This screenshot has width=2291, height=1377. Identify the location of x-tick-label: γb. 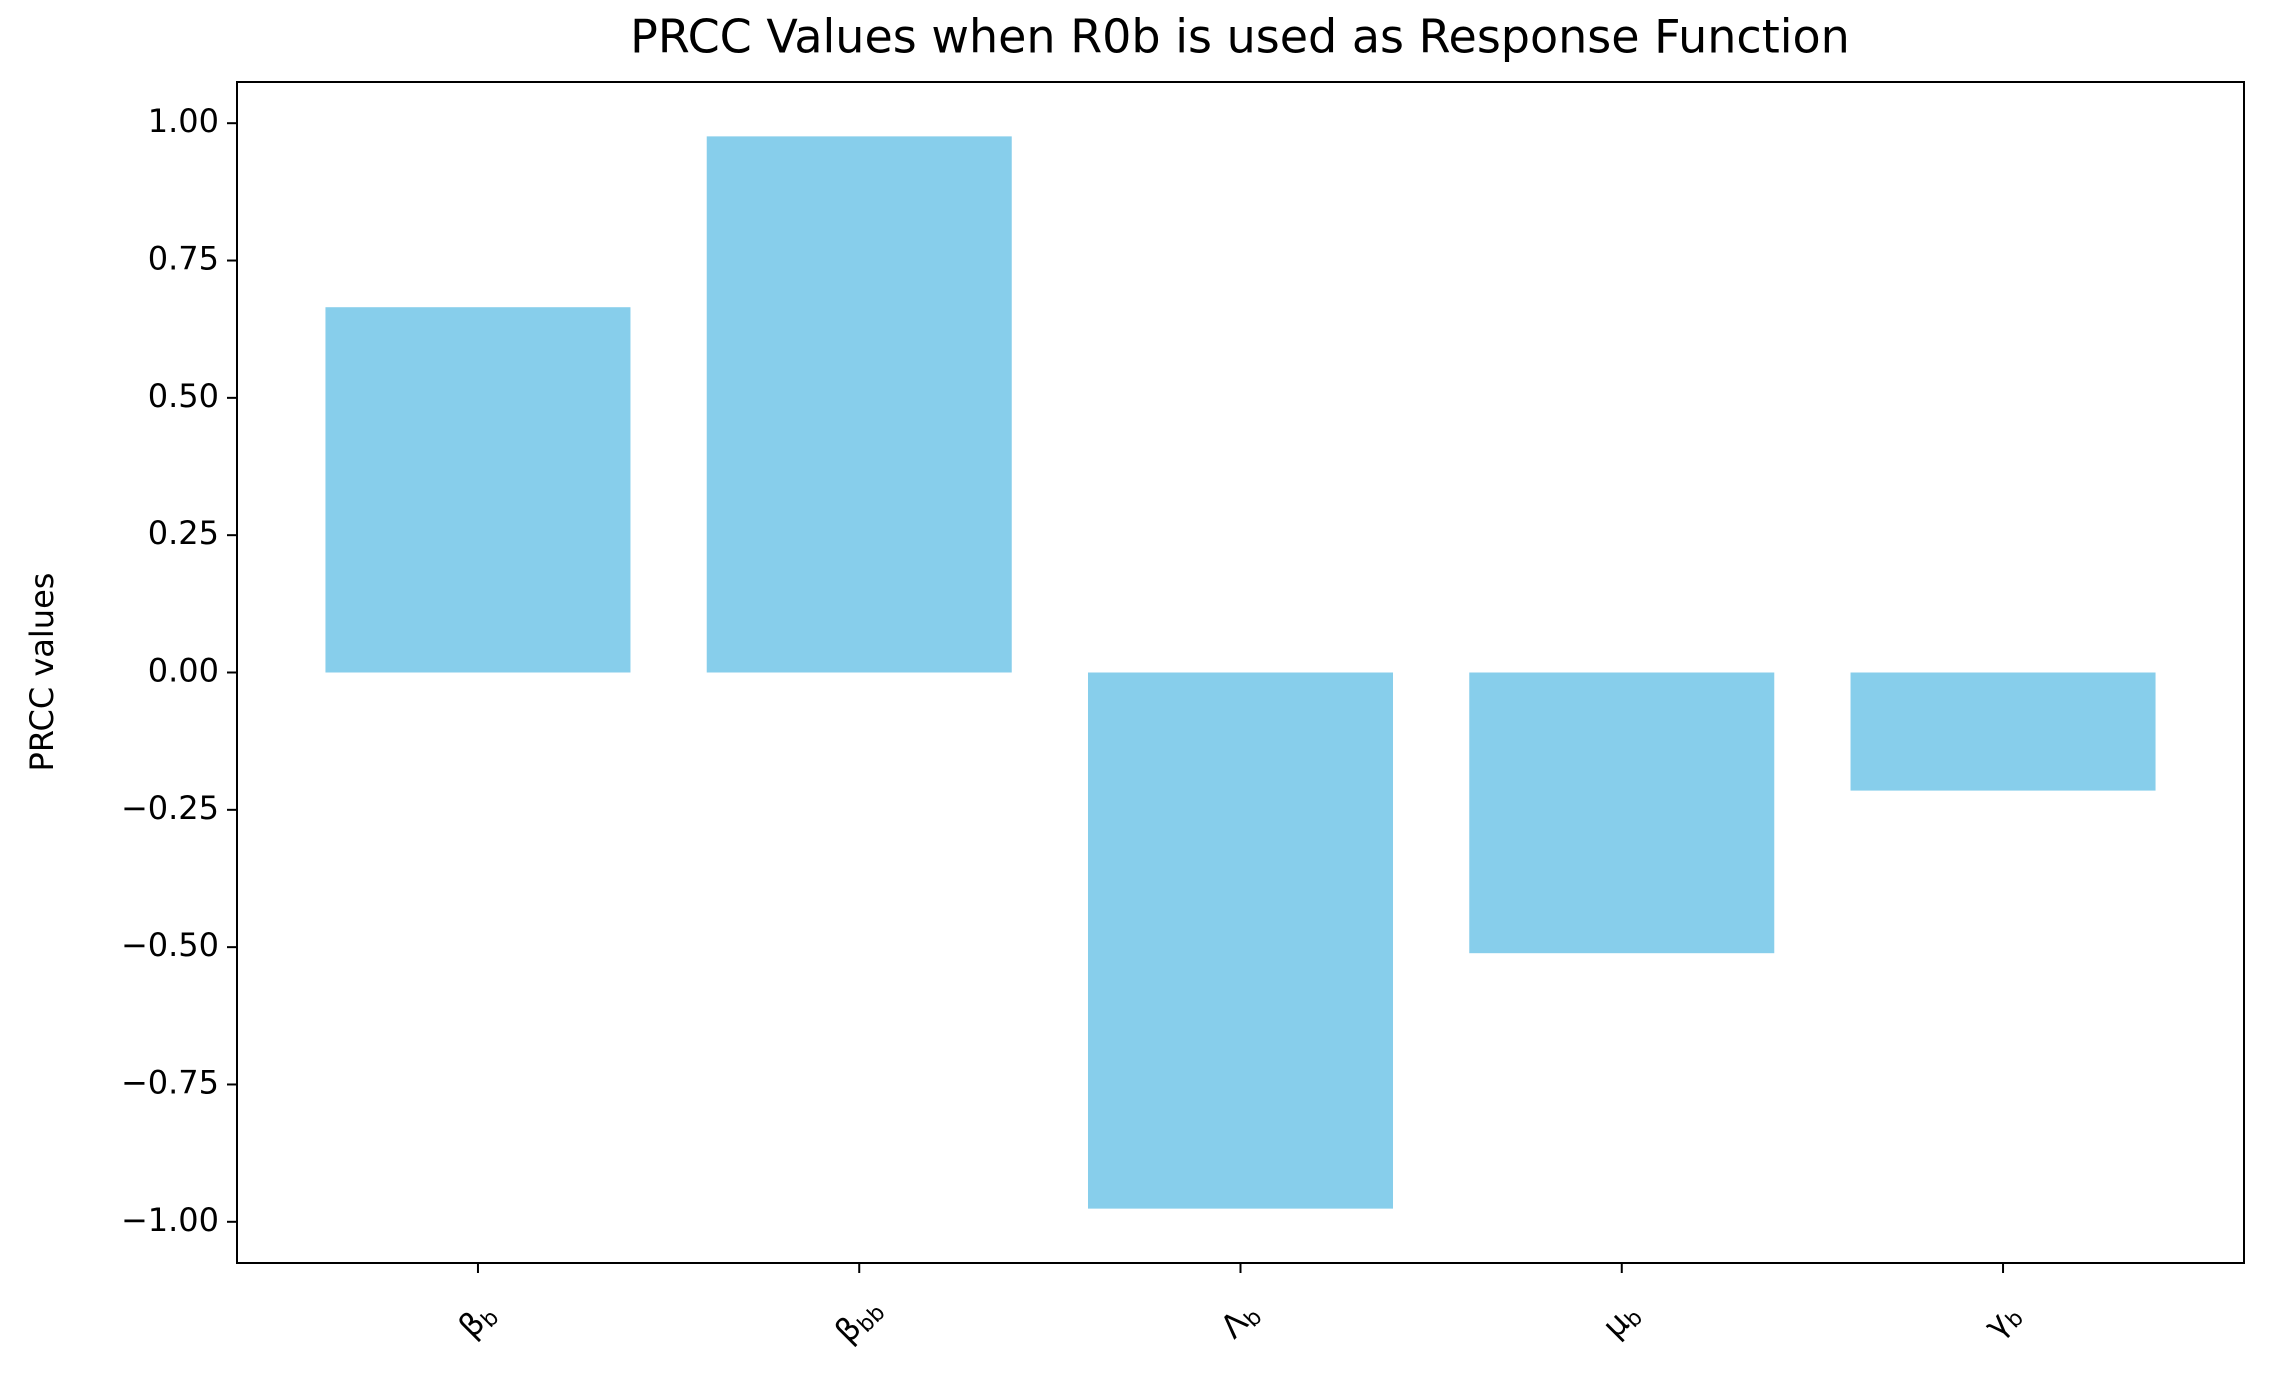
(2003, 1321).